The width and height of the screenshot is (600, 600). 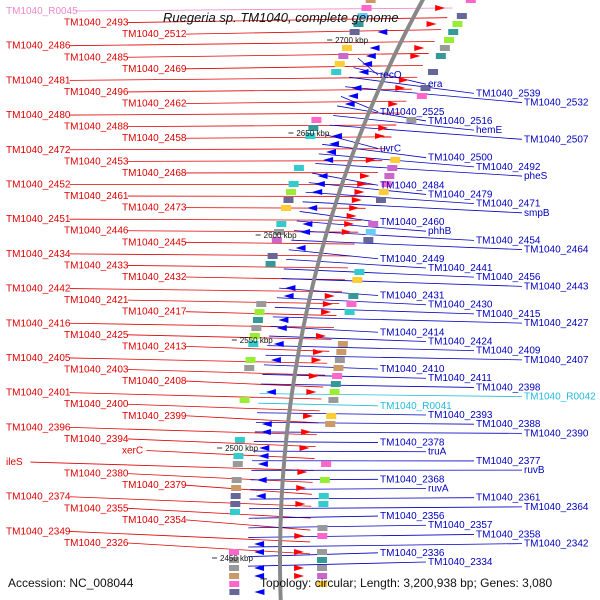 I want to click on right-gene-label: phhB, so click(x=440, y=231).